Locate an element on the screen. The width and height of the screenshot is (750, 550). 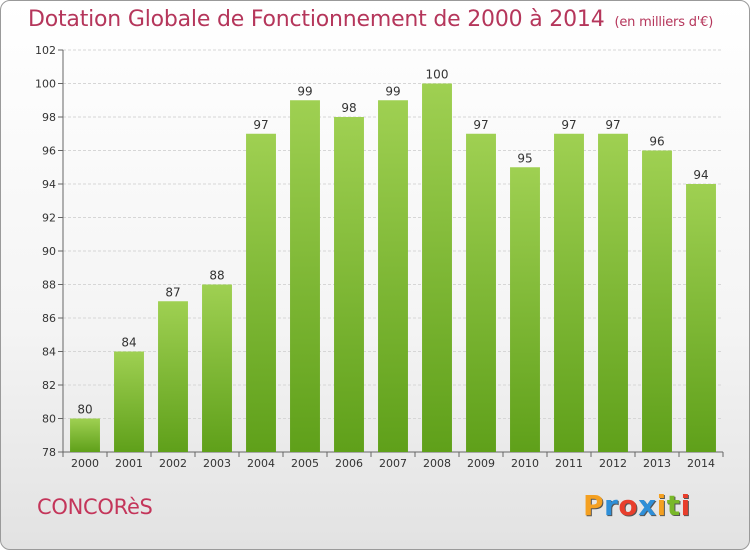
logo-letter: o is located at coordinates (628, 505).